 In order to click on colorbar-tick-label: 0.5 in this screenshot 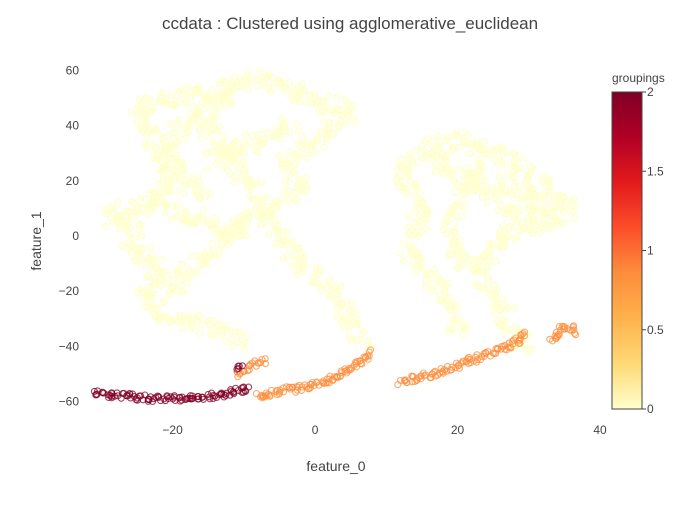, I will do `click(655, 330)`.